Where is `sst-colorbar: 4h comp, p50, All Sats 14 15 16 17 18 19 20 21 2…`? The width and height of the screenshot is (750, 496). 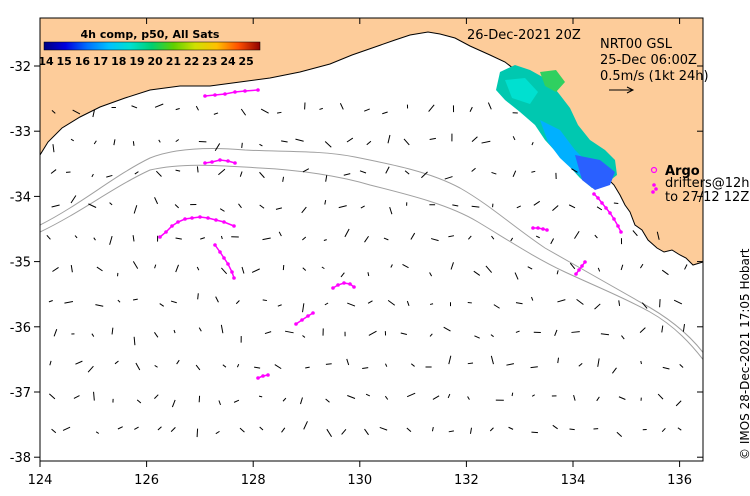 sst-colorbar: 4h comp, p50, All Sats 14 15 16 17 18 19 20 21 2… is located at coordinates (149, 48).